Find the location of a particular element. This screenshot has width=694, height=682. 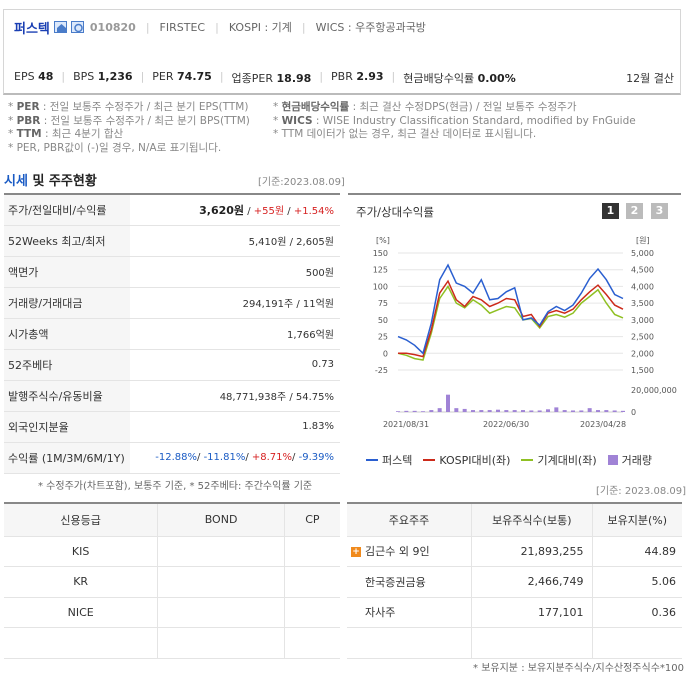

quote-row: 거래량/거래대금 294,191주 / 11억원 is located at coordinates (172, 303).